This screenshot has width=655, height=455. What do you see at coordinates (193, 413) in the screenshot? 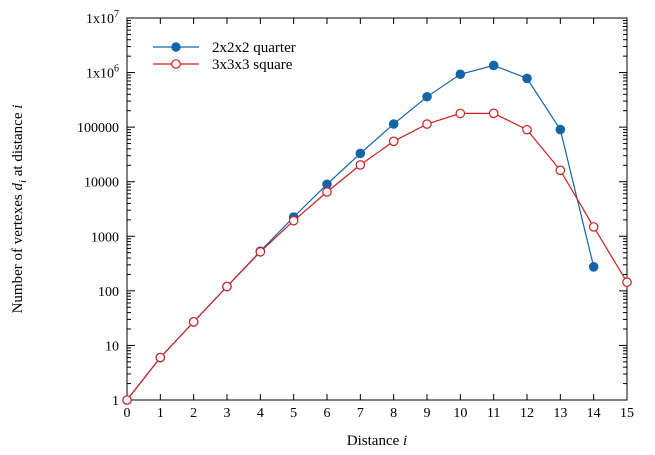
I see `x-tick-label: 2` at bounding box center [193, 413].